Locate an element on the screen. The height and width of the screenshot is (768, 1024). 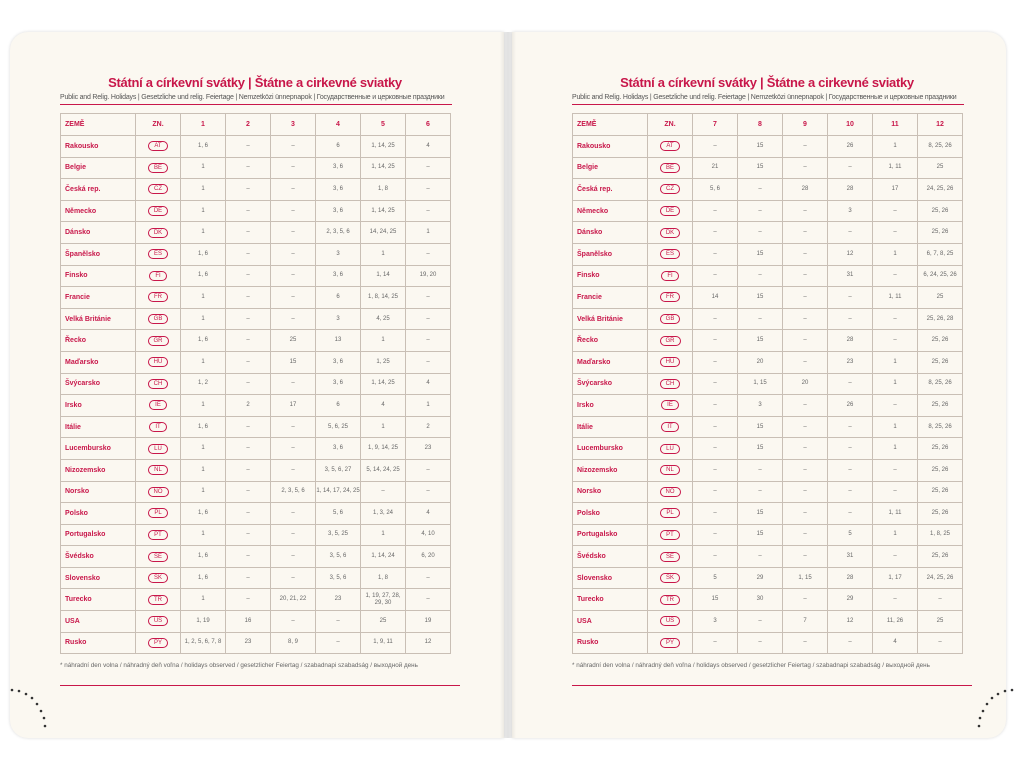
table-row: Rakousko AT –15–26 1 8, 25, 26 is located at coordinates (767, 146).